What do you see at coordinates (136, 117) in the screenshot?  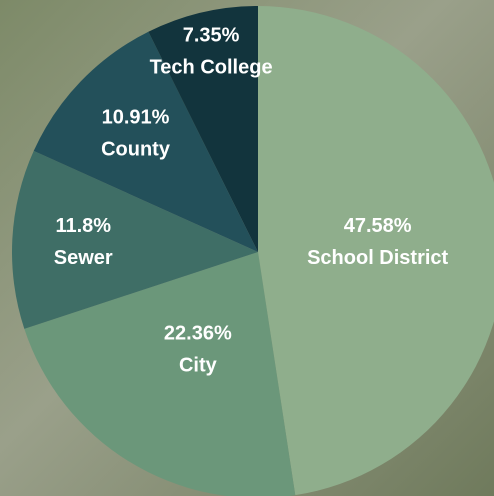 I see `value-label: 10.91%` at bounding box center [136, 117].